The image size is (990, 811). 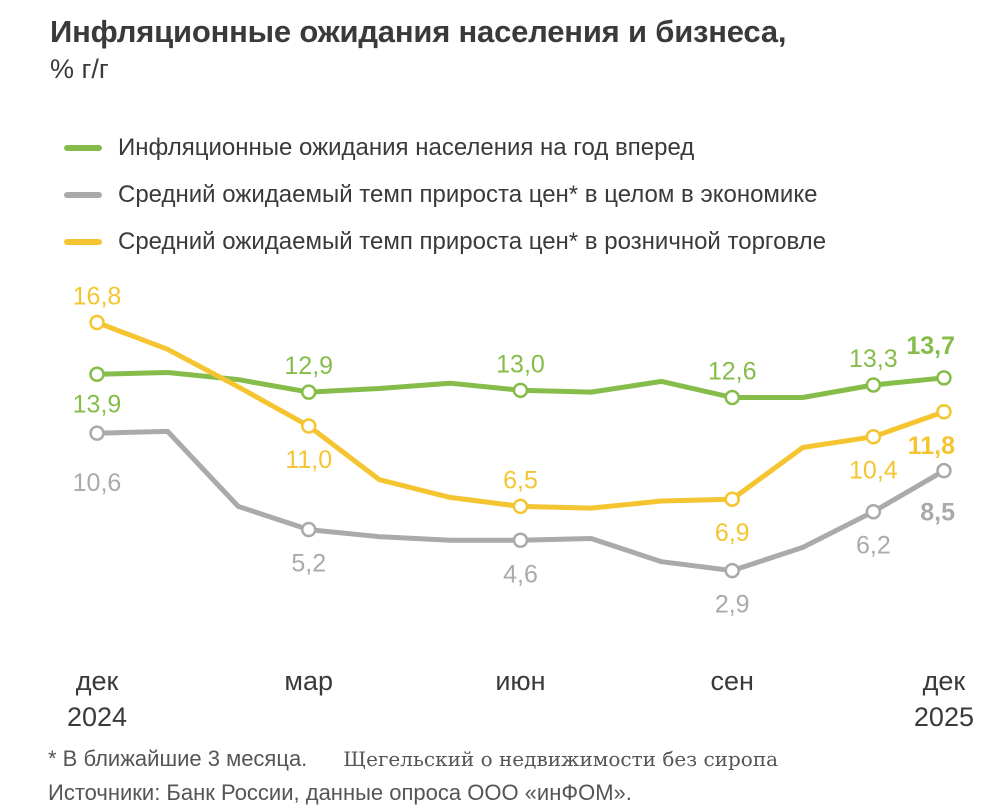 I want to click on data-label: 6,9, so click(x=732, y=533).